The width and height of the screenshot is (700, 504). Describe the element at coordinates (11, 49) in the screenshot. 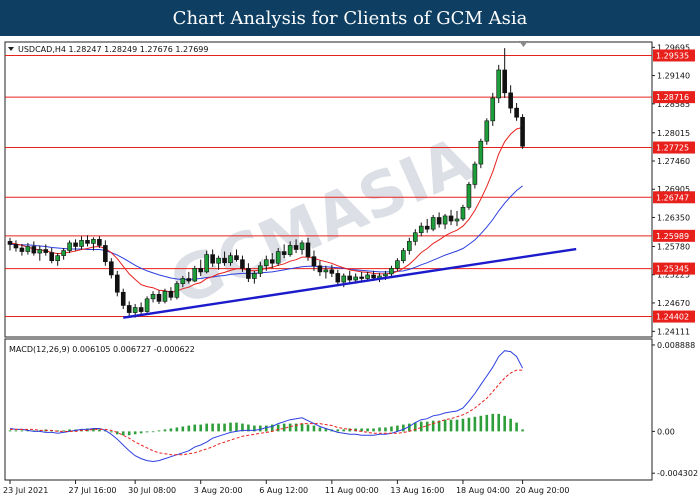

I see `symbol-dropdown-icon` at that location.